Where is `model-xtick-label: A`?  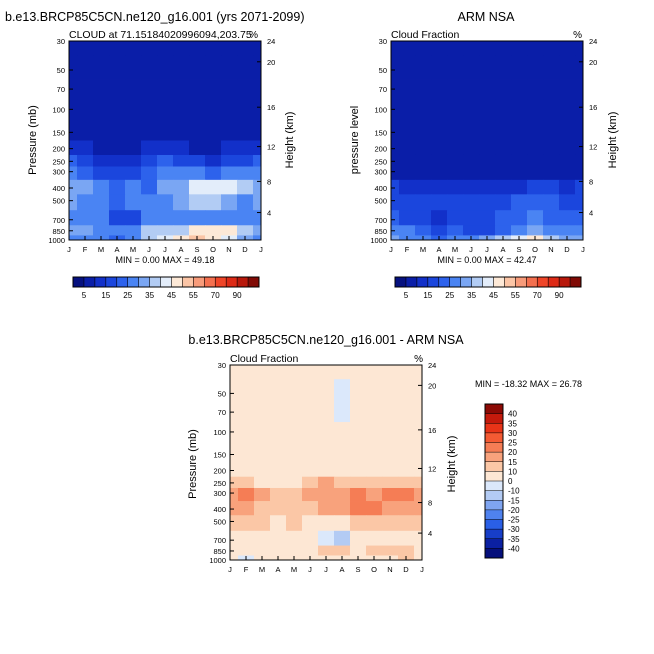
model-xtick-label: A is located at coordinates (116, 249).